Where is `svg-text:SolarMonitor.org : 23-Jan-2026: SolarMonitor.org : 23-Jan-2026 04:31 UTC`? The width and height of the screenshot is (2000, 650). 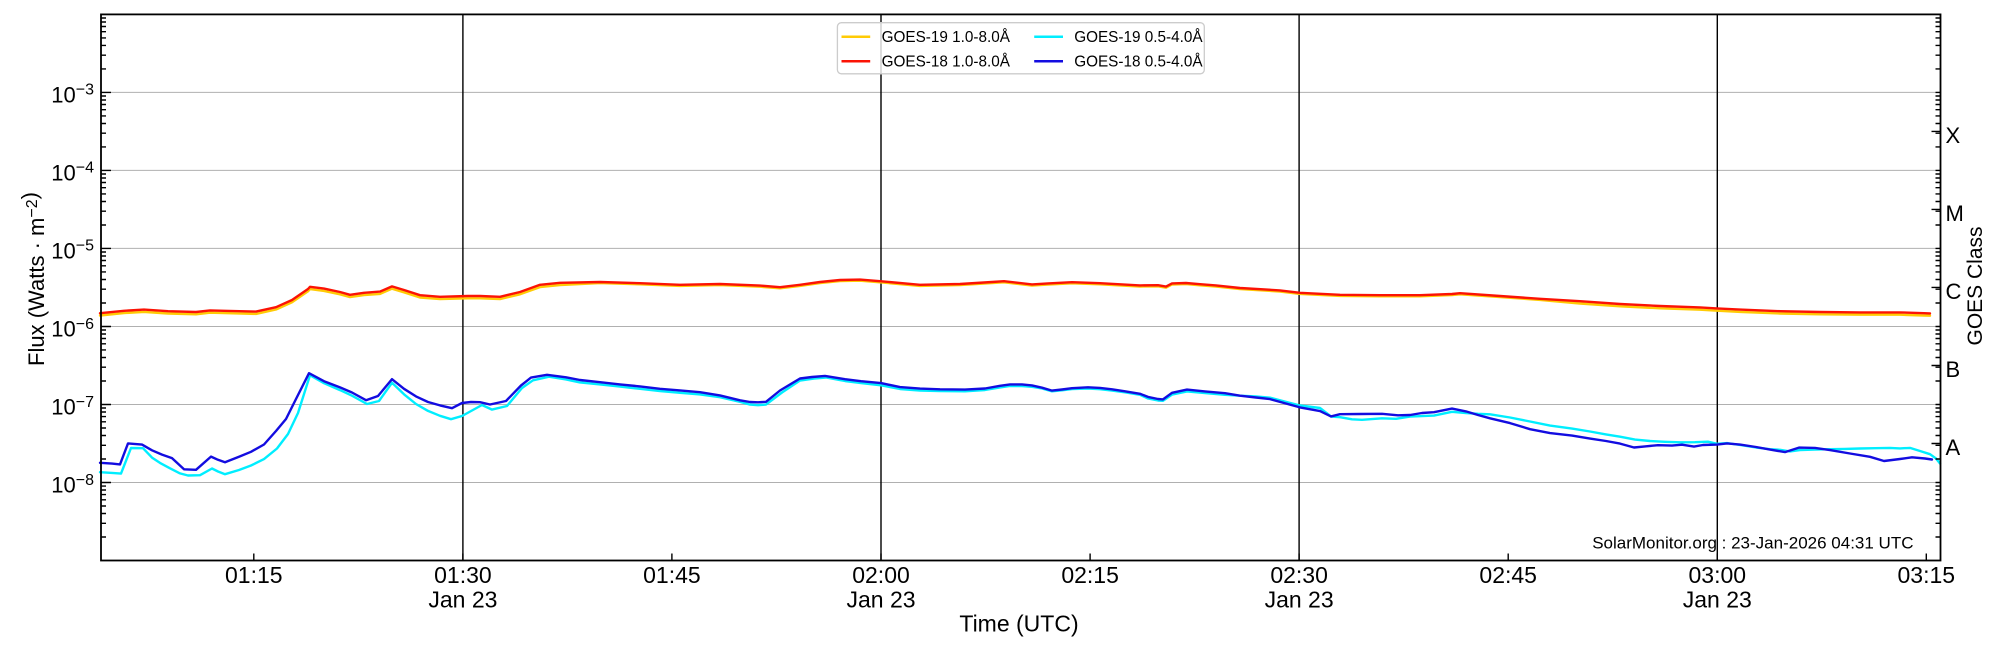
svg-text:SolarMonitor.org : 23-Jan-2026: SolarMonitor.org : 23-Jan-2026 04:31 UTC is located at coordinates (1752, 543).